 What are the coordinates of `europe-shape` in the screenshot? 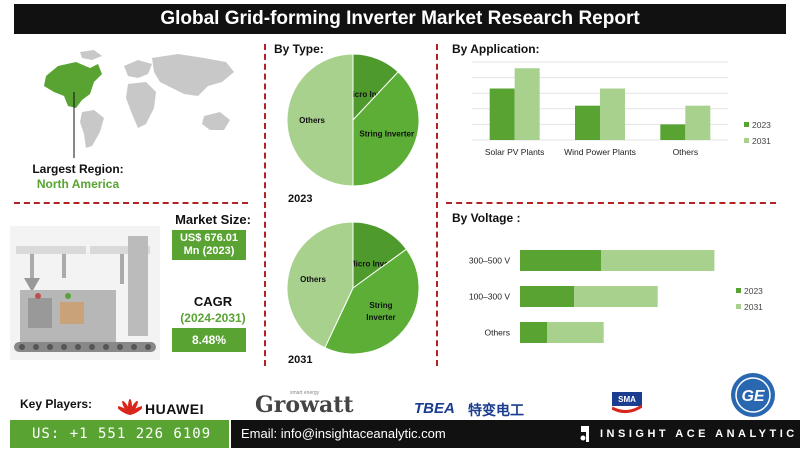 It's located at (138, 69).